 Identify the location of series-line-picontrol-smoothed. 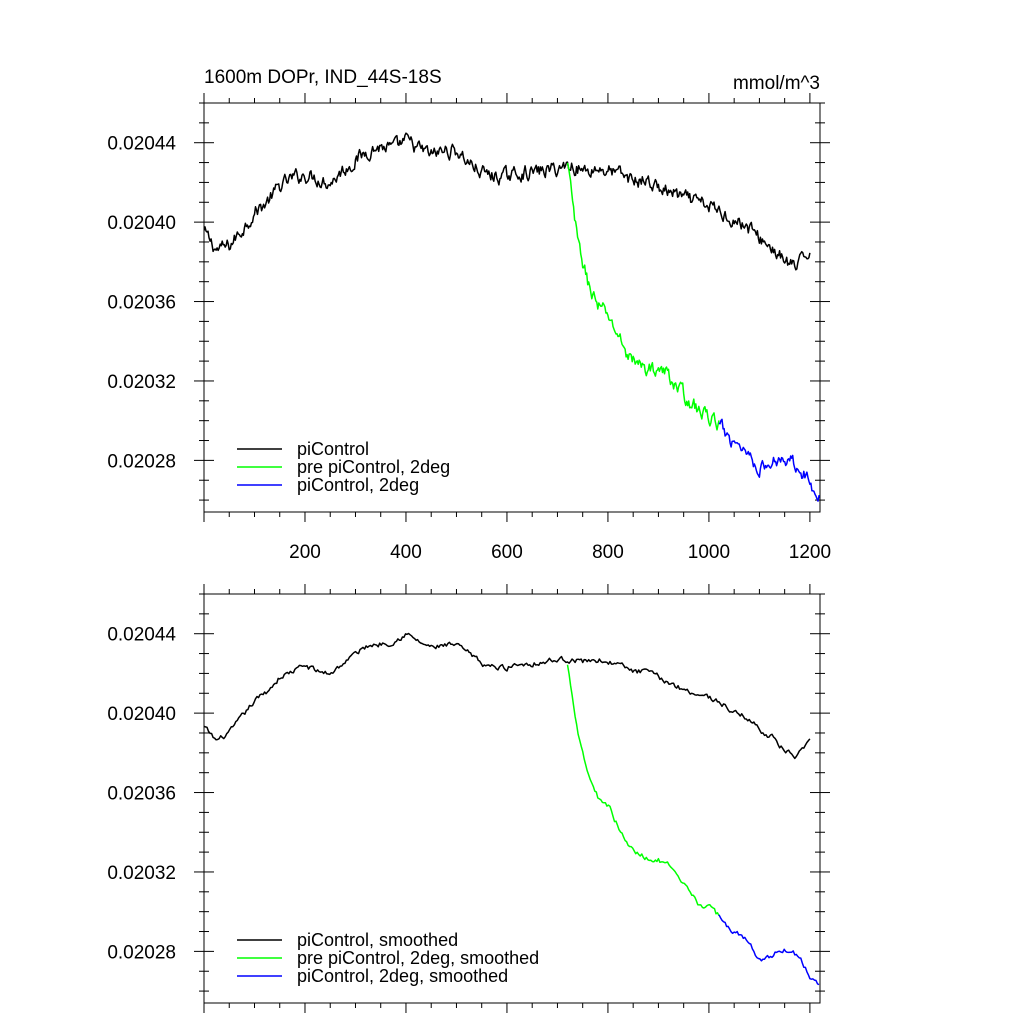
(507, 696).